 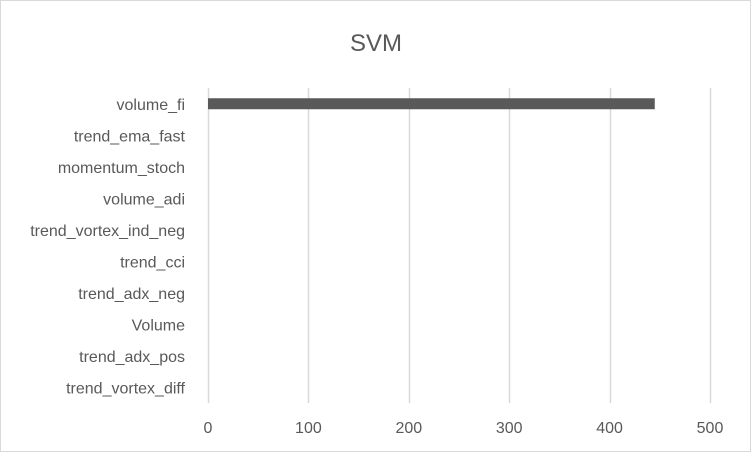 What do you see at coordinates (144, 199) in the screenshot?
I see `category-label: volume_adi` at bounding box center [144, 199].